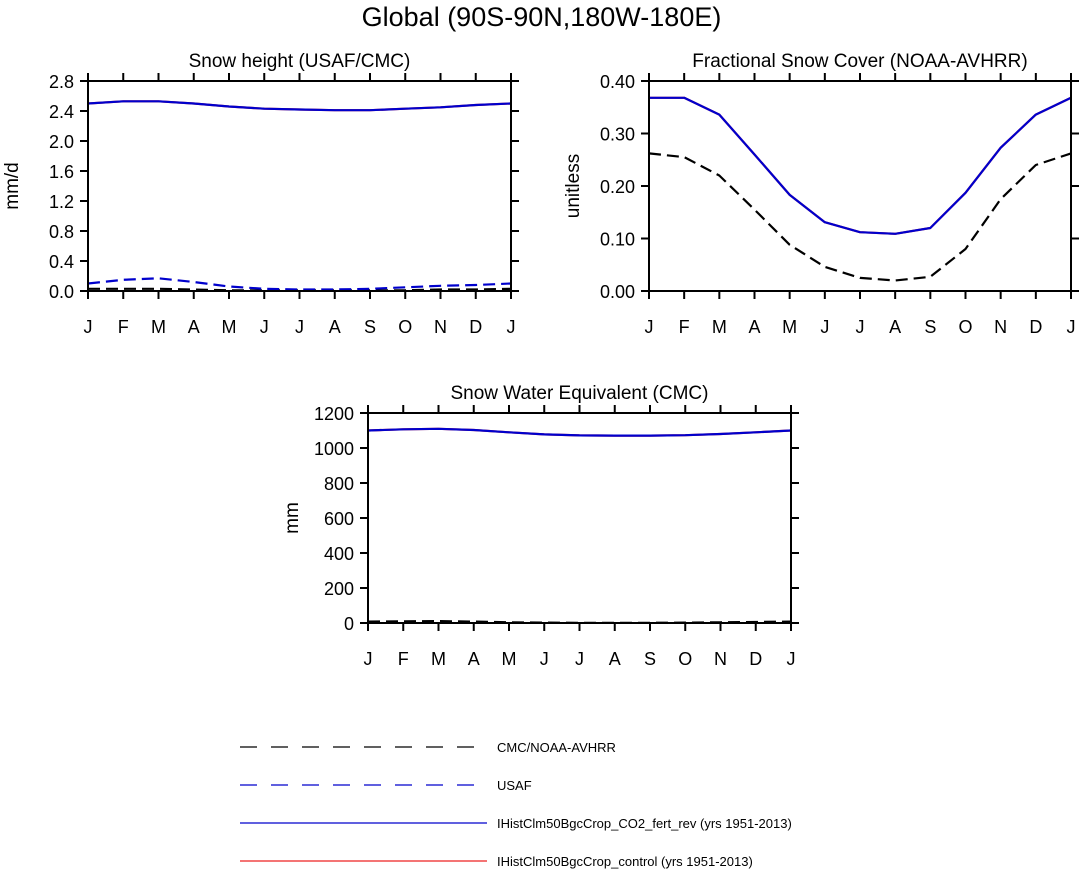 The image size is (1083, 870). What do you see at coordinates (334, 449) in the screenshot?
I see `y-tick-label: 1000` at bounding box center [334, 449].